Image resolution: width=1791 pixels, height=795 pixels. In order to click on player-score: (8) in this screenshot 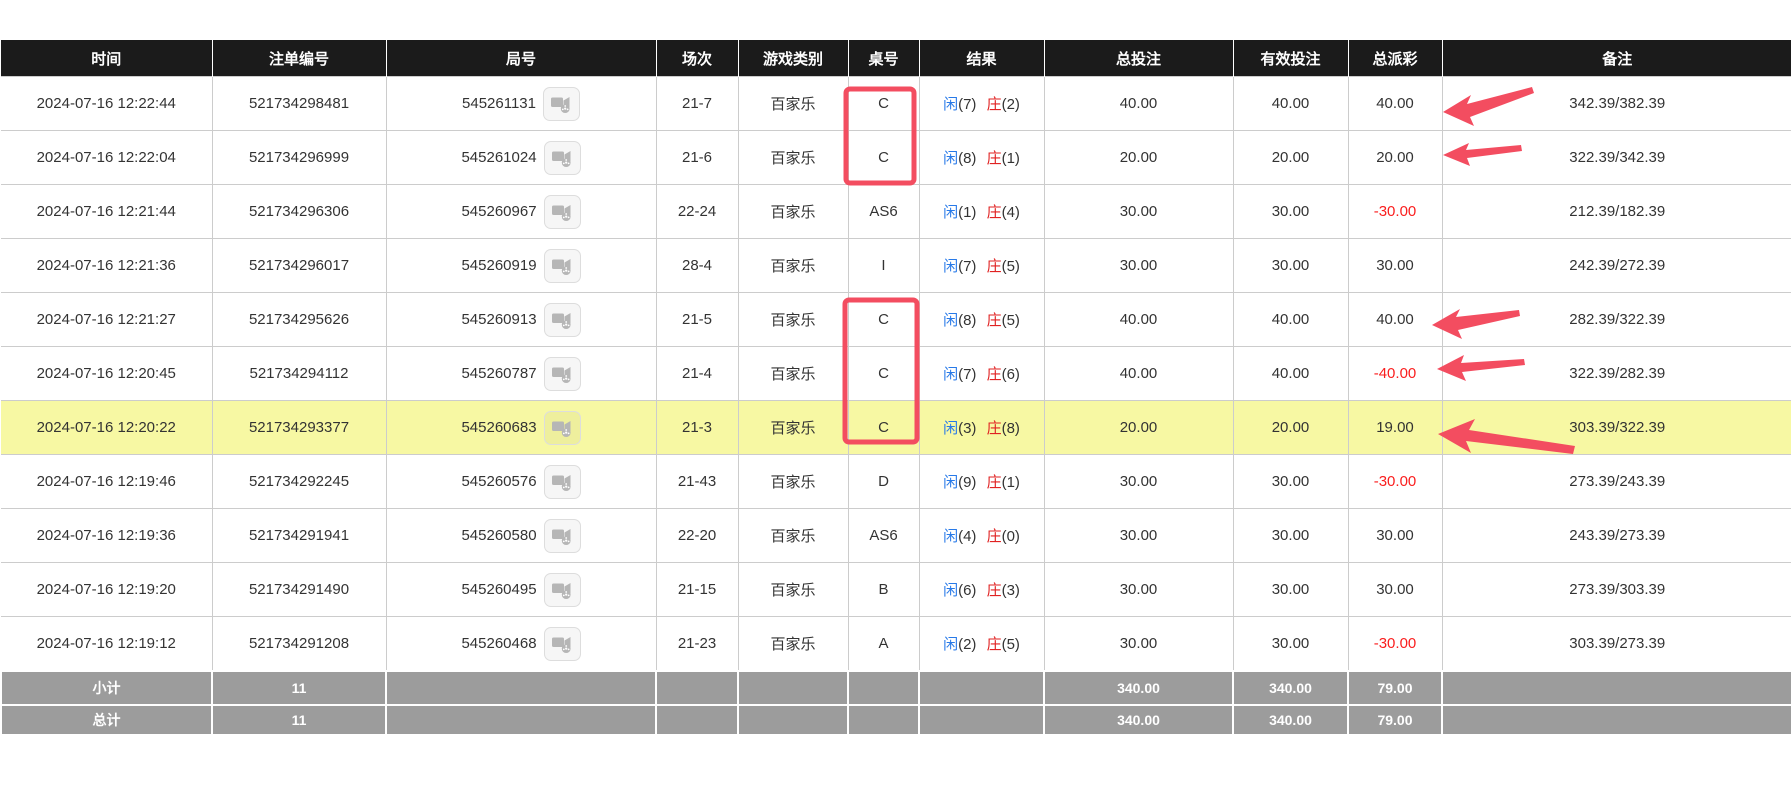, I will do `click(969, 158)`.